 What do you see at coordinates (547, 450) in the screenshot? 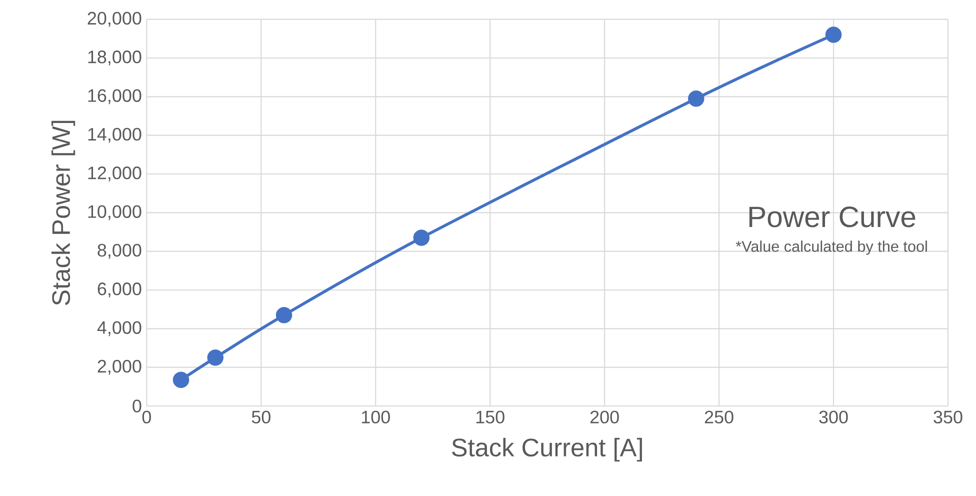
I see `x-axis-title: Stack Current [A]` at bounding box center [547, 450].